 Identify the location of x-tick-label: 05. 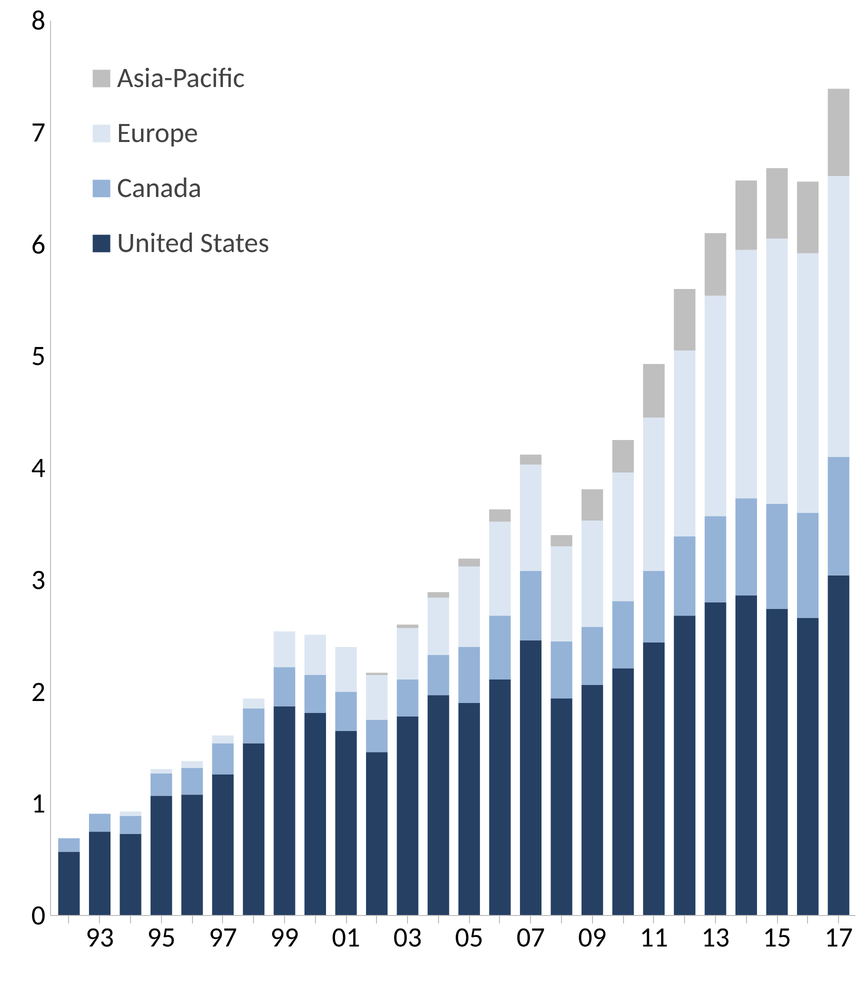
(469, 937).